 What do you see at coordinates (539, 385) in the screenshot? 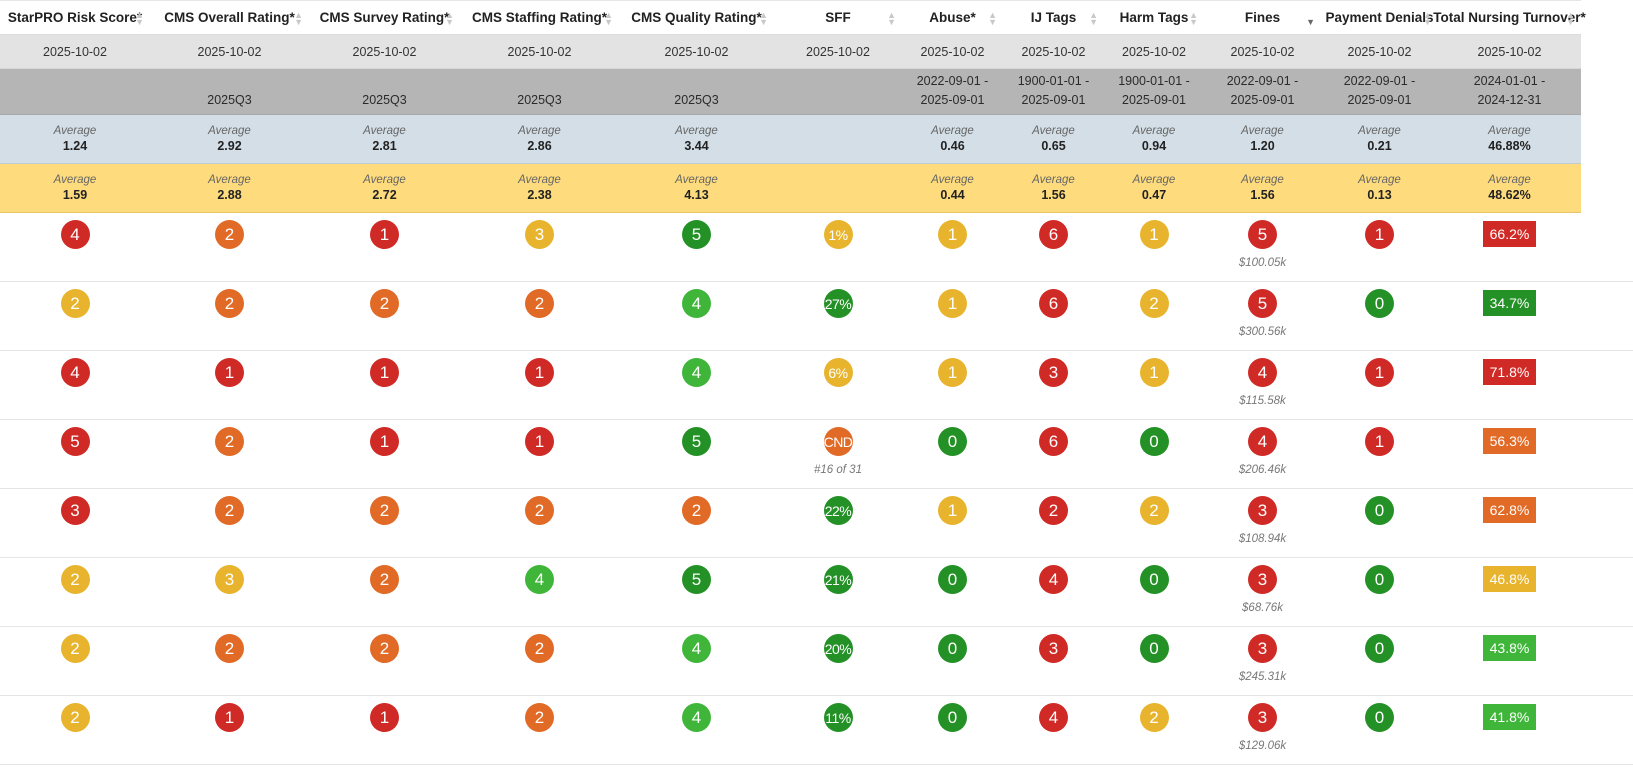
I see `table-cell-cms-staffing-rating: 1` at bounding box center [539, 385].